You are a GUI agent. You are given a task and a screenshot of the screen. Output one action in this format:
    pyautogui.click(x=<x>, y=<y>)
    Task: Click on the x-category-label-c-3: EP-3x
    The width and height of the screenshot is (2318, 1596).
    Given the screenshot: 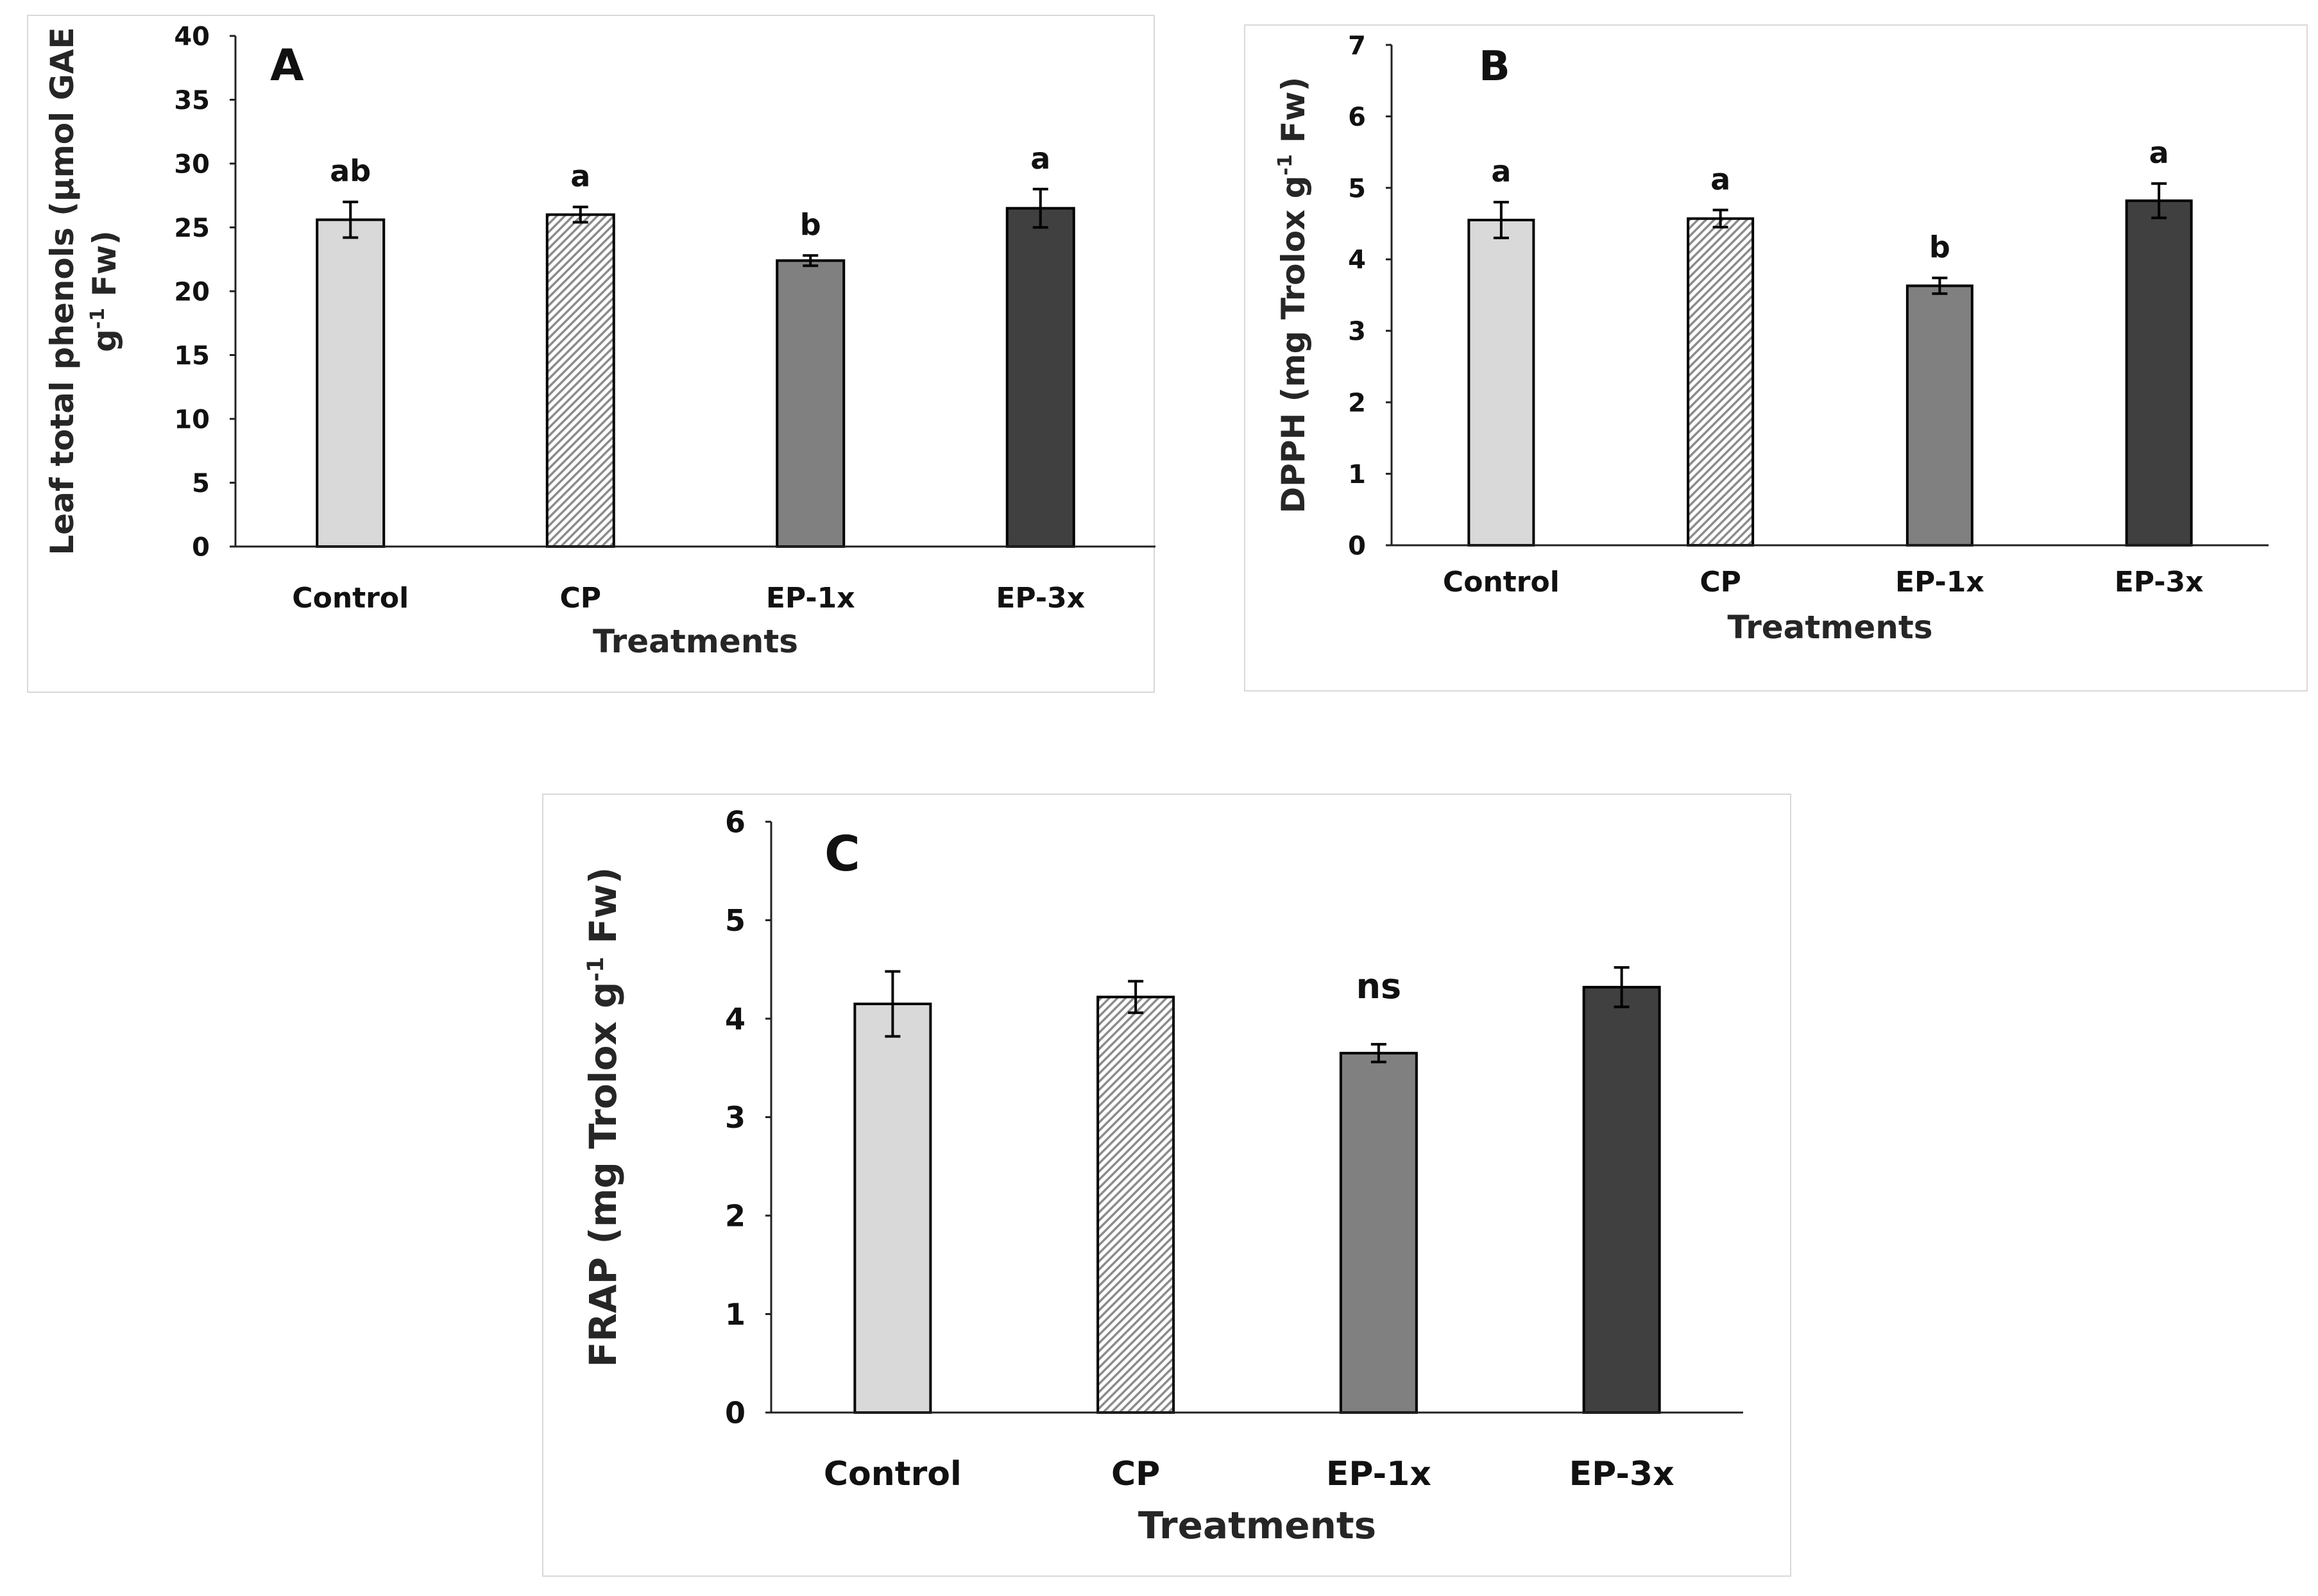 What is the action you would take?
    pyautogui.click(x=1622, y=1474)
    